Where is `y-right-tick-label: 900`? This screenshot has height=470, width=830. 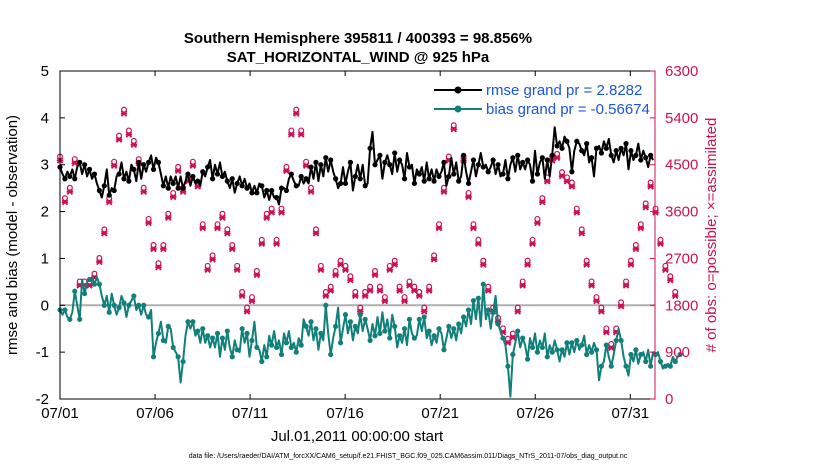
y-right-tick-label: 900 is located at coordinates (677, 352).